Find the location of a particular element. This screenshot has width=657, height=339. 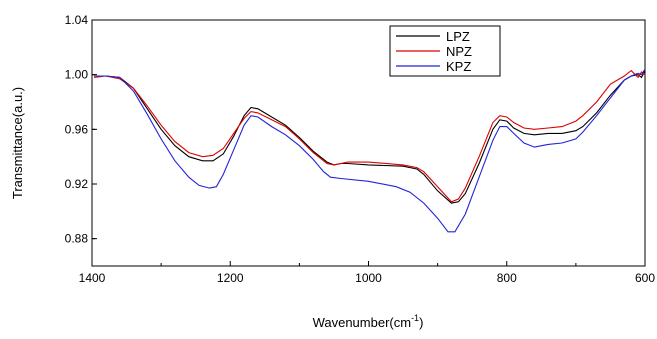

legend-label-npz: NPZ is located at coordinates (459, 51).